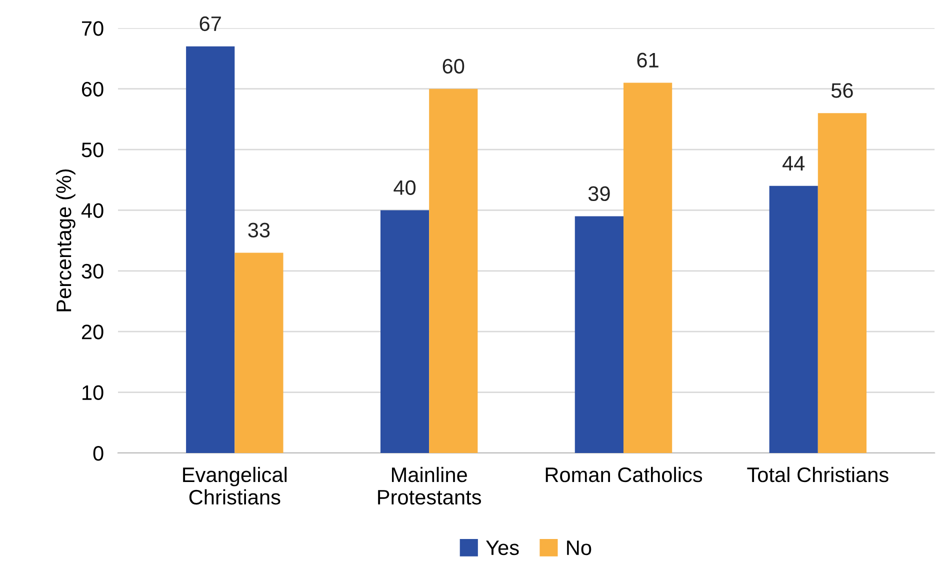 This screenshot has width=944, height=586. I want to click on data-label: 56, so click(842, 90).